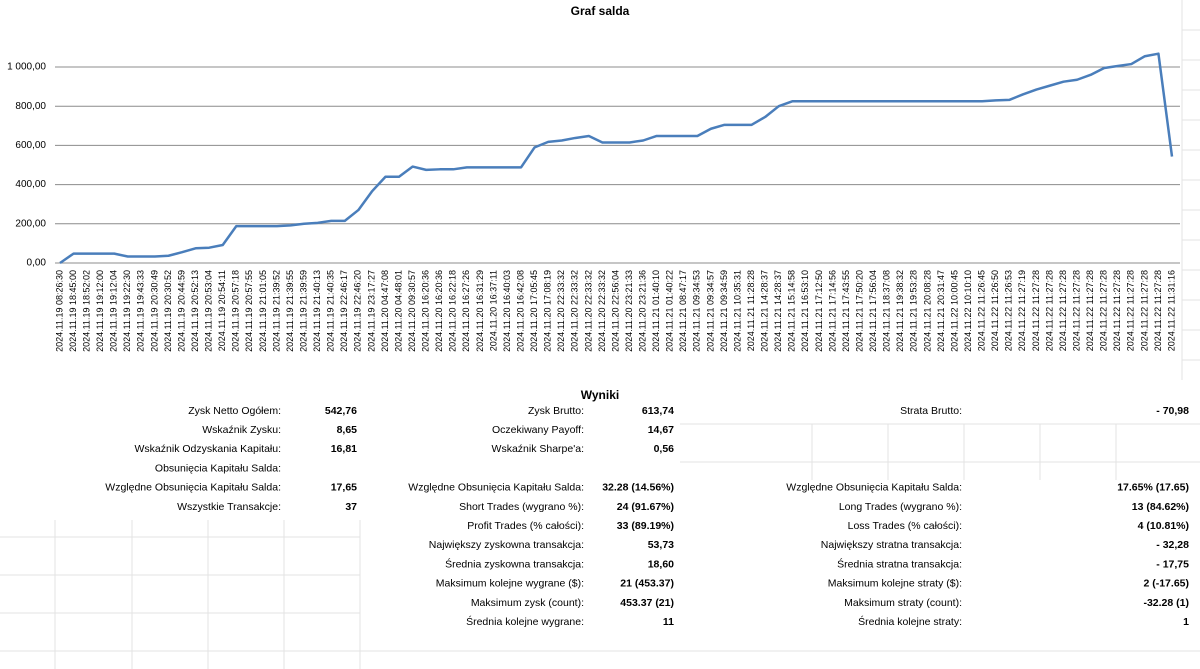 This screenshot has width=1200, height=669. What do you see at coordinates (661, 564) in the screenshot?
I see `result-value: 18,60` at bounding box center [661, 564].